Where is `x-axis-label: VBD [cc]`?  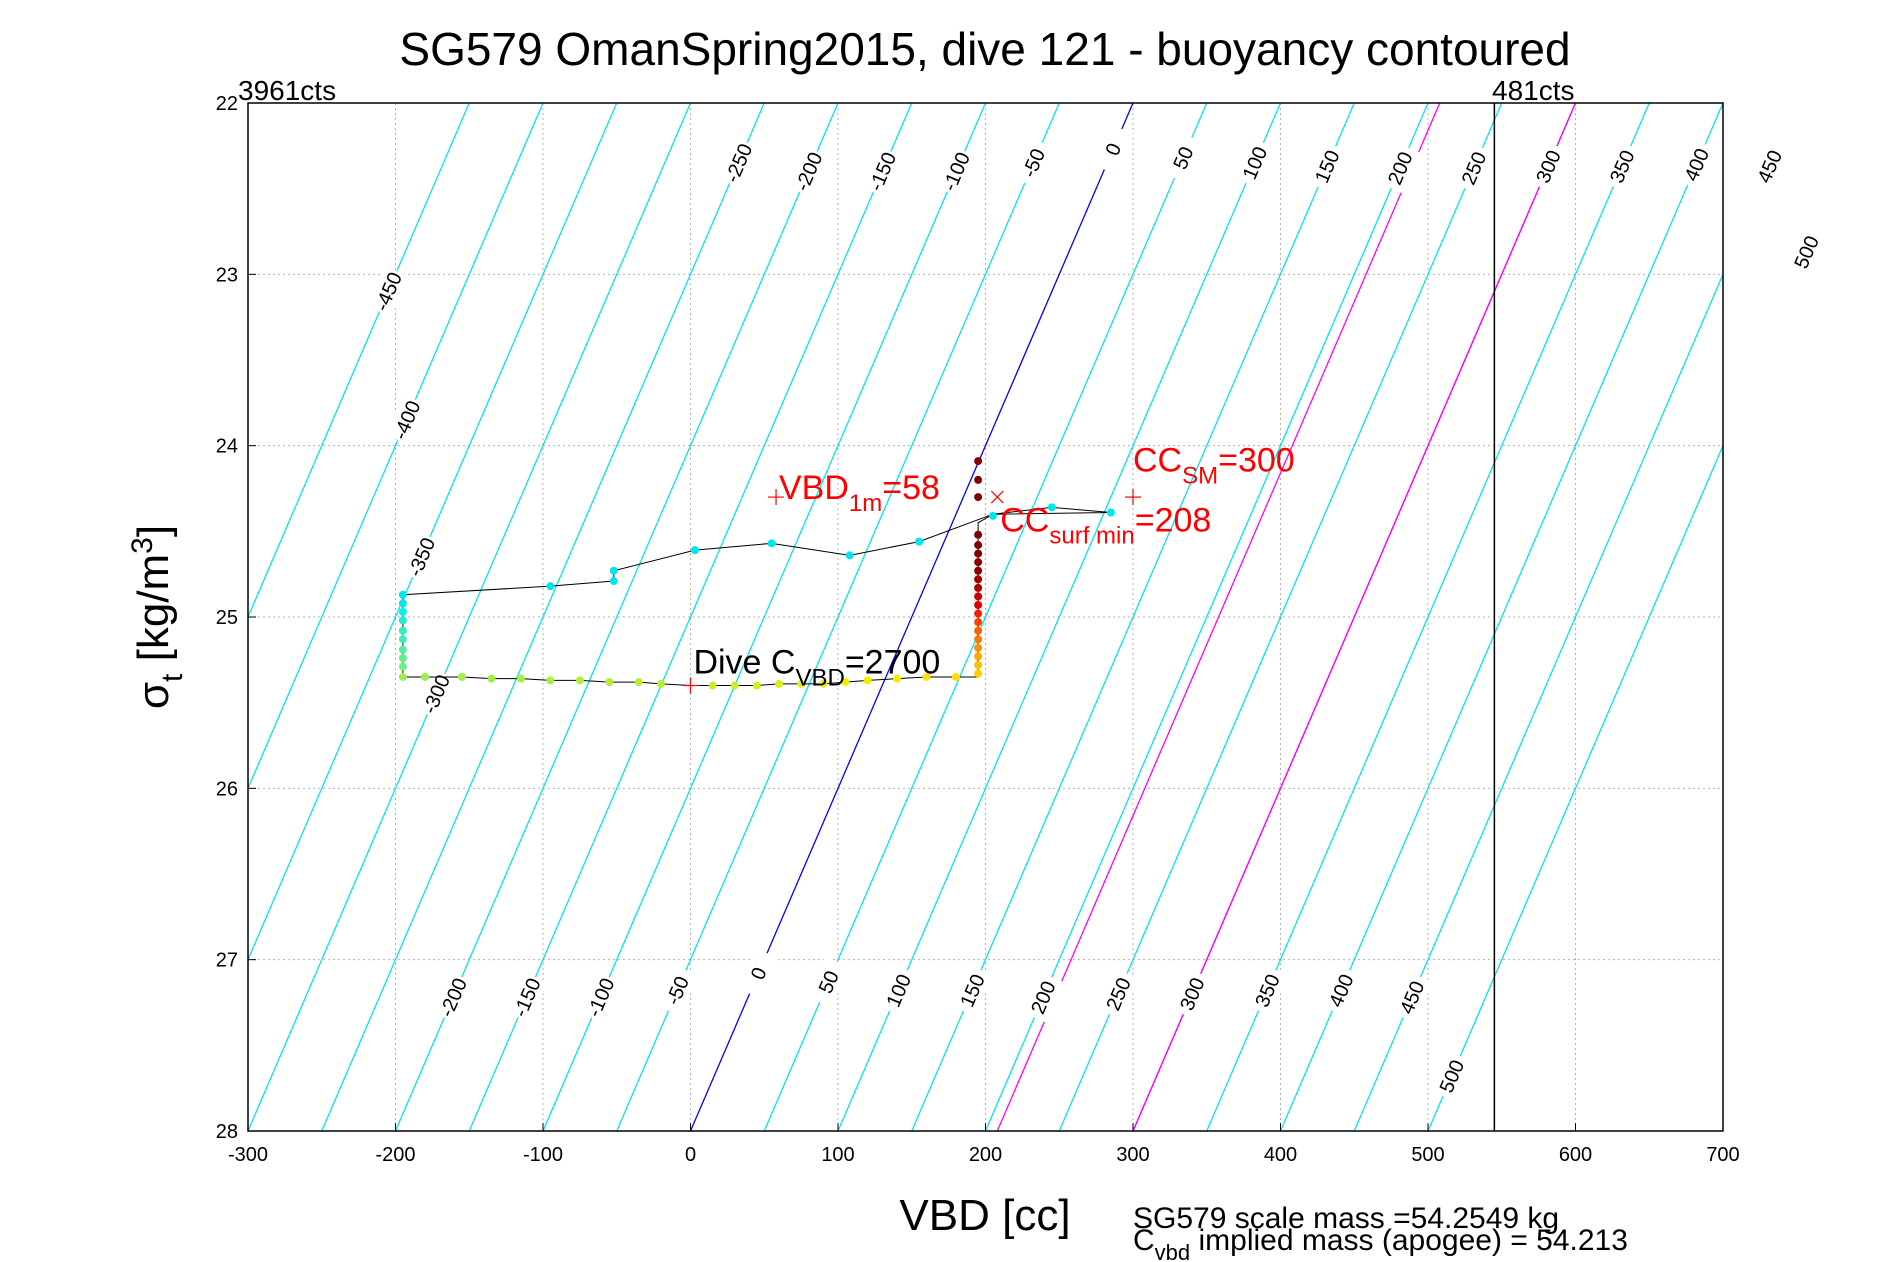
x-axis-label: VBD [cc] is located at coordinates (984, 1215).